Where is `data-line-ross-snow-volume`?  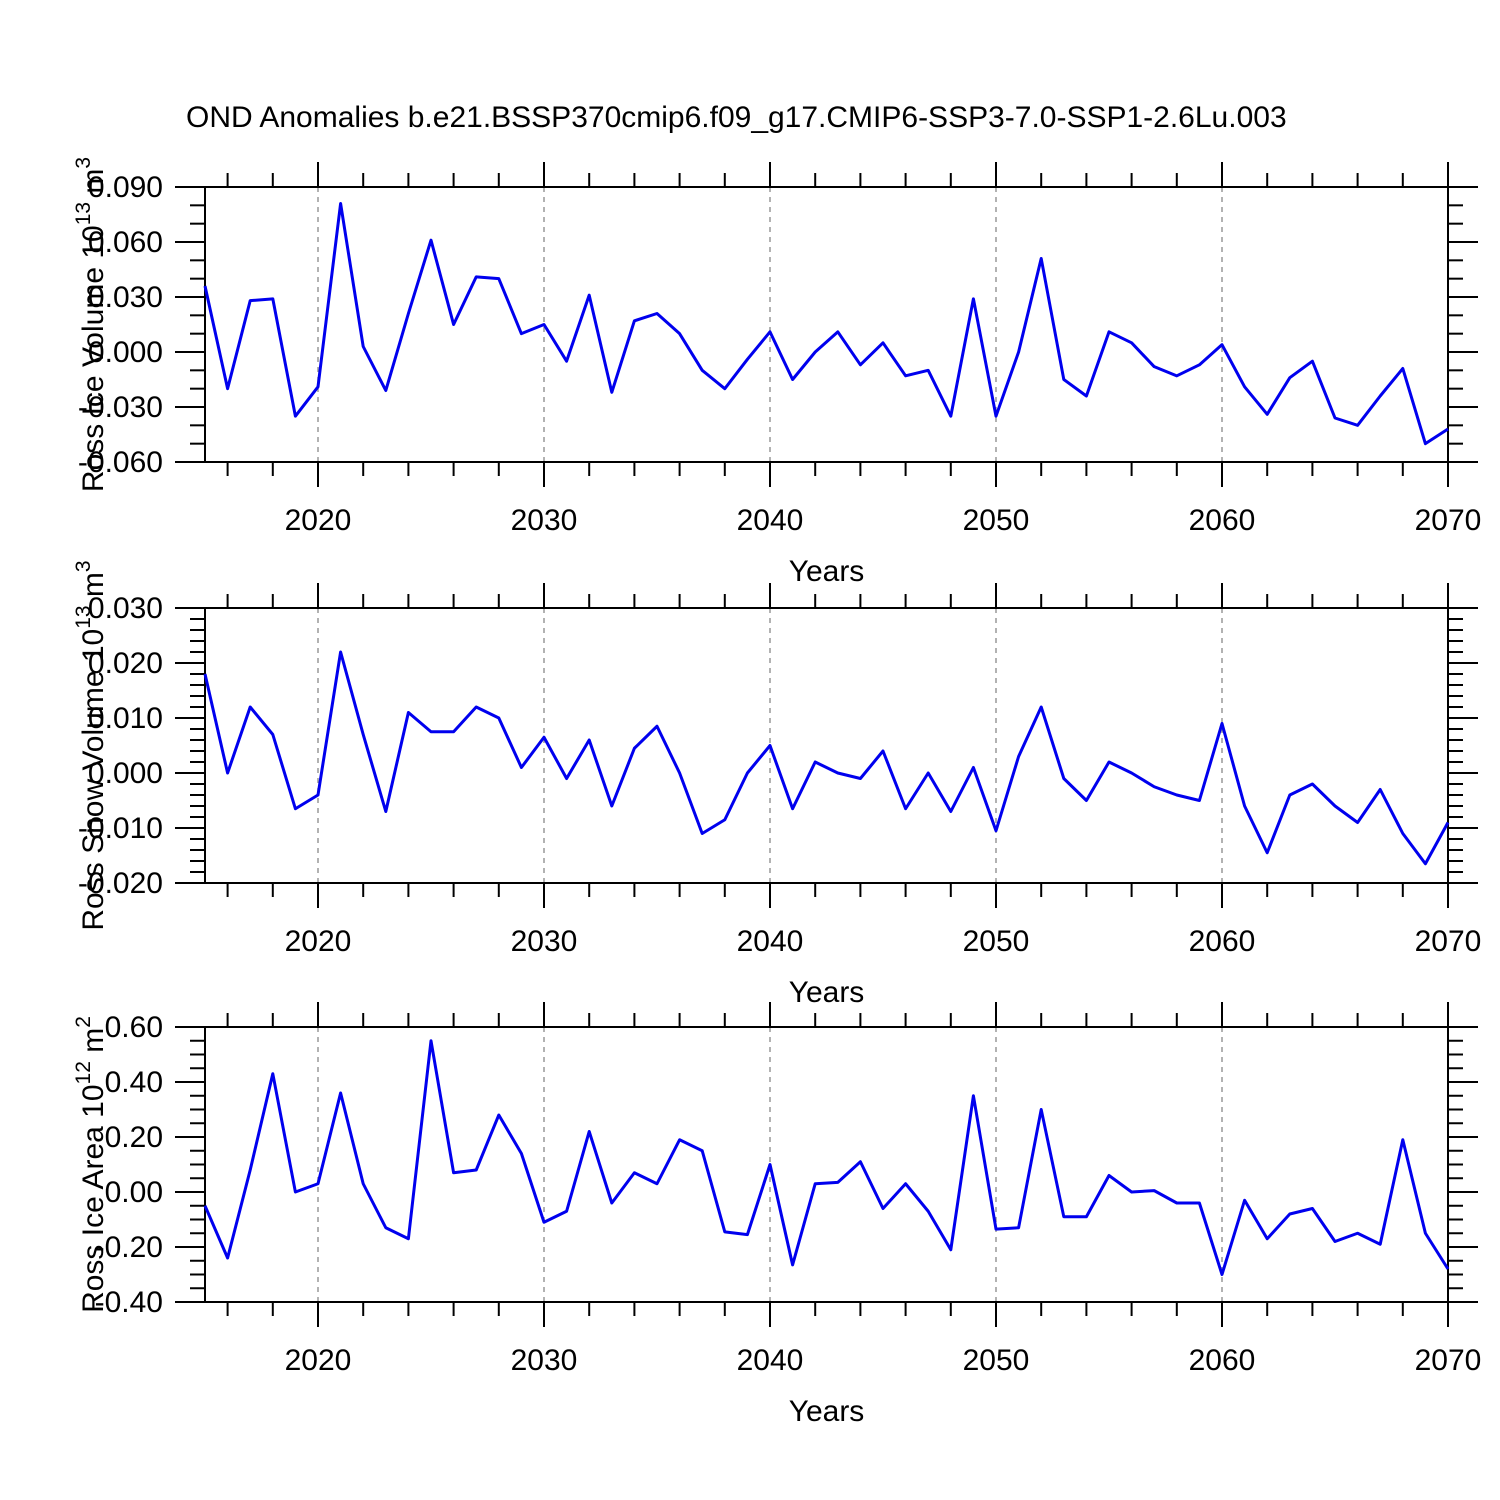 data-line-ross-snow-volume is located at coordinates (826, 758).